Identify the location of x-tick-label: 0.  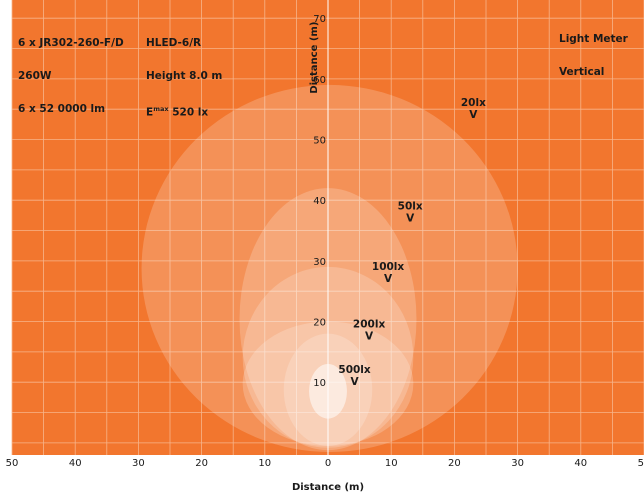
(328, 463).